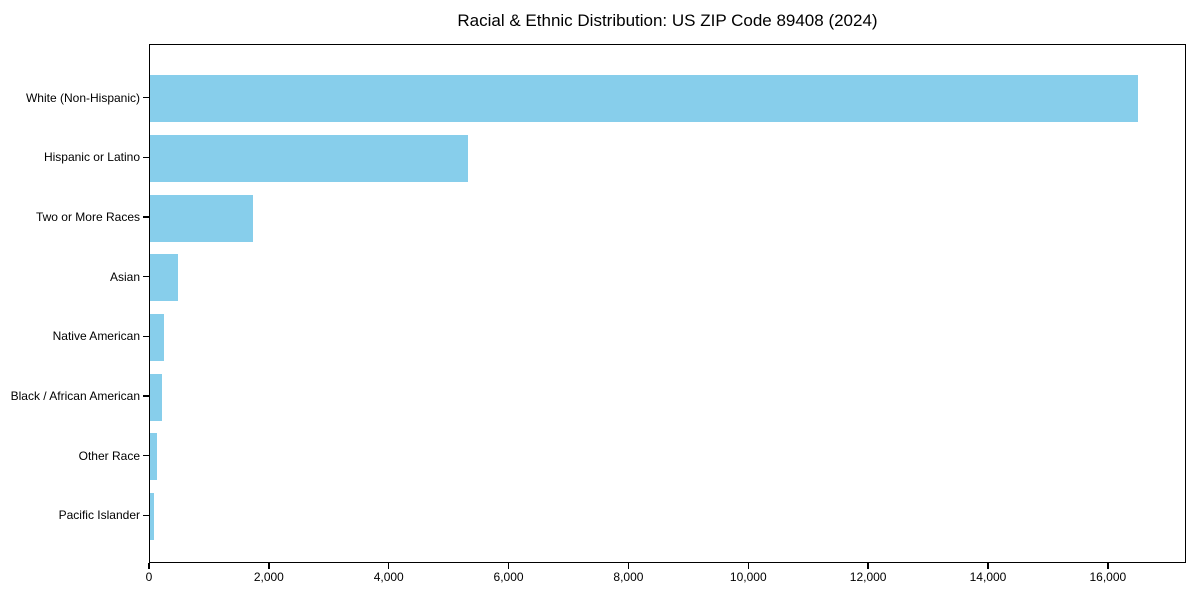  I want to click on y-tick-label: Asian, so click(124, 276).